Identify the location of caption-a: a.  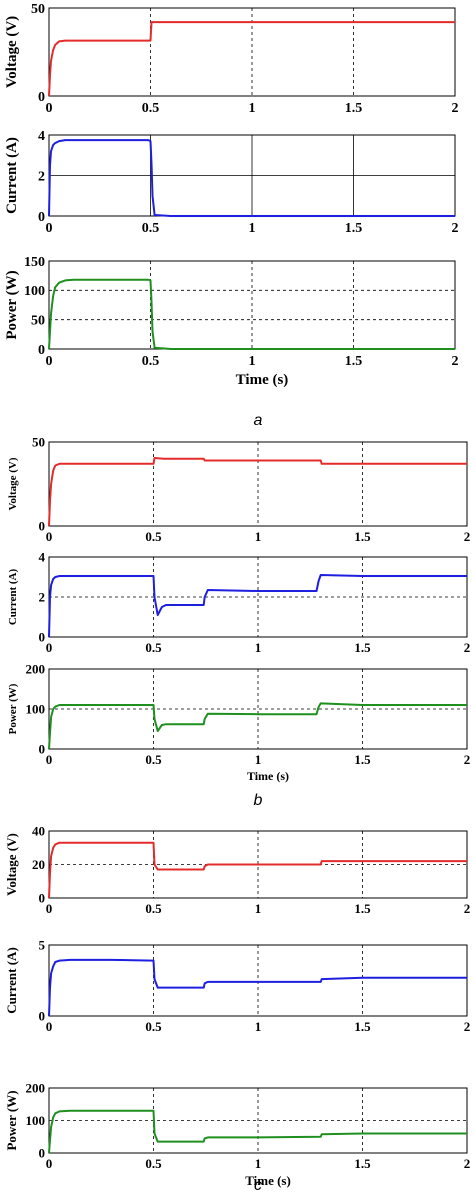
(258, 420).